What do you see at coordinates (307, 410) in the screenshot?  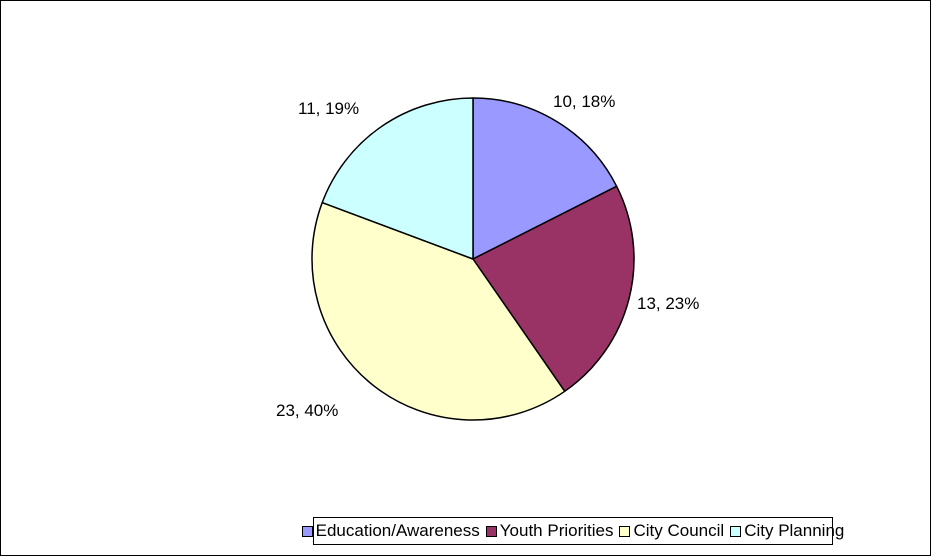 I see `data-label-city-council: 23, 40%` at bounding box center [307, 410].